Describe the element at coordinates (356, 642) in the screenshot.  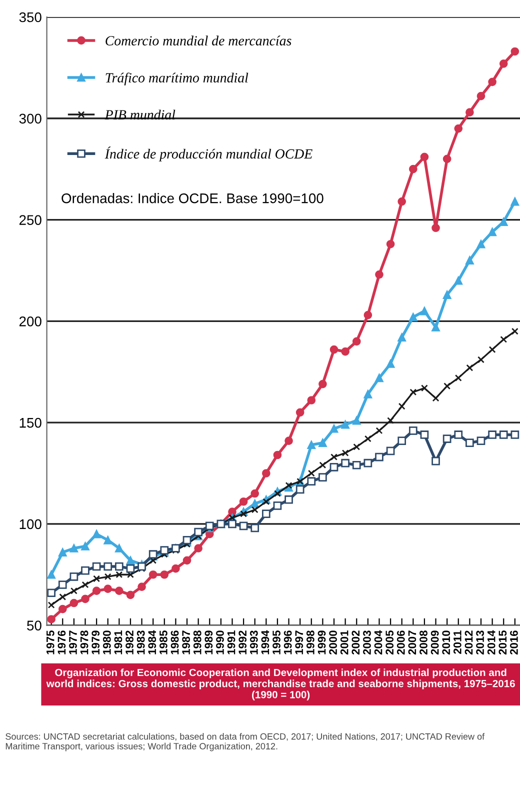
I see `x-tick-label: 2002` at that location.